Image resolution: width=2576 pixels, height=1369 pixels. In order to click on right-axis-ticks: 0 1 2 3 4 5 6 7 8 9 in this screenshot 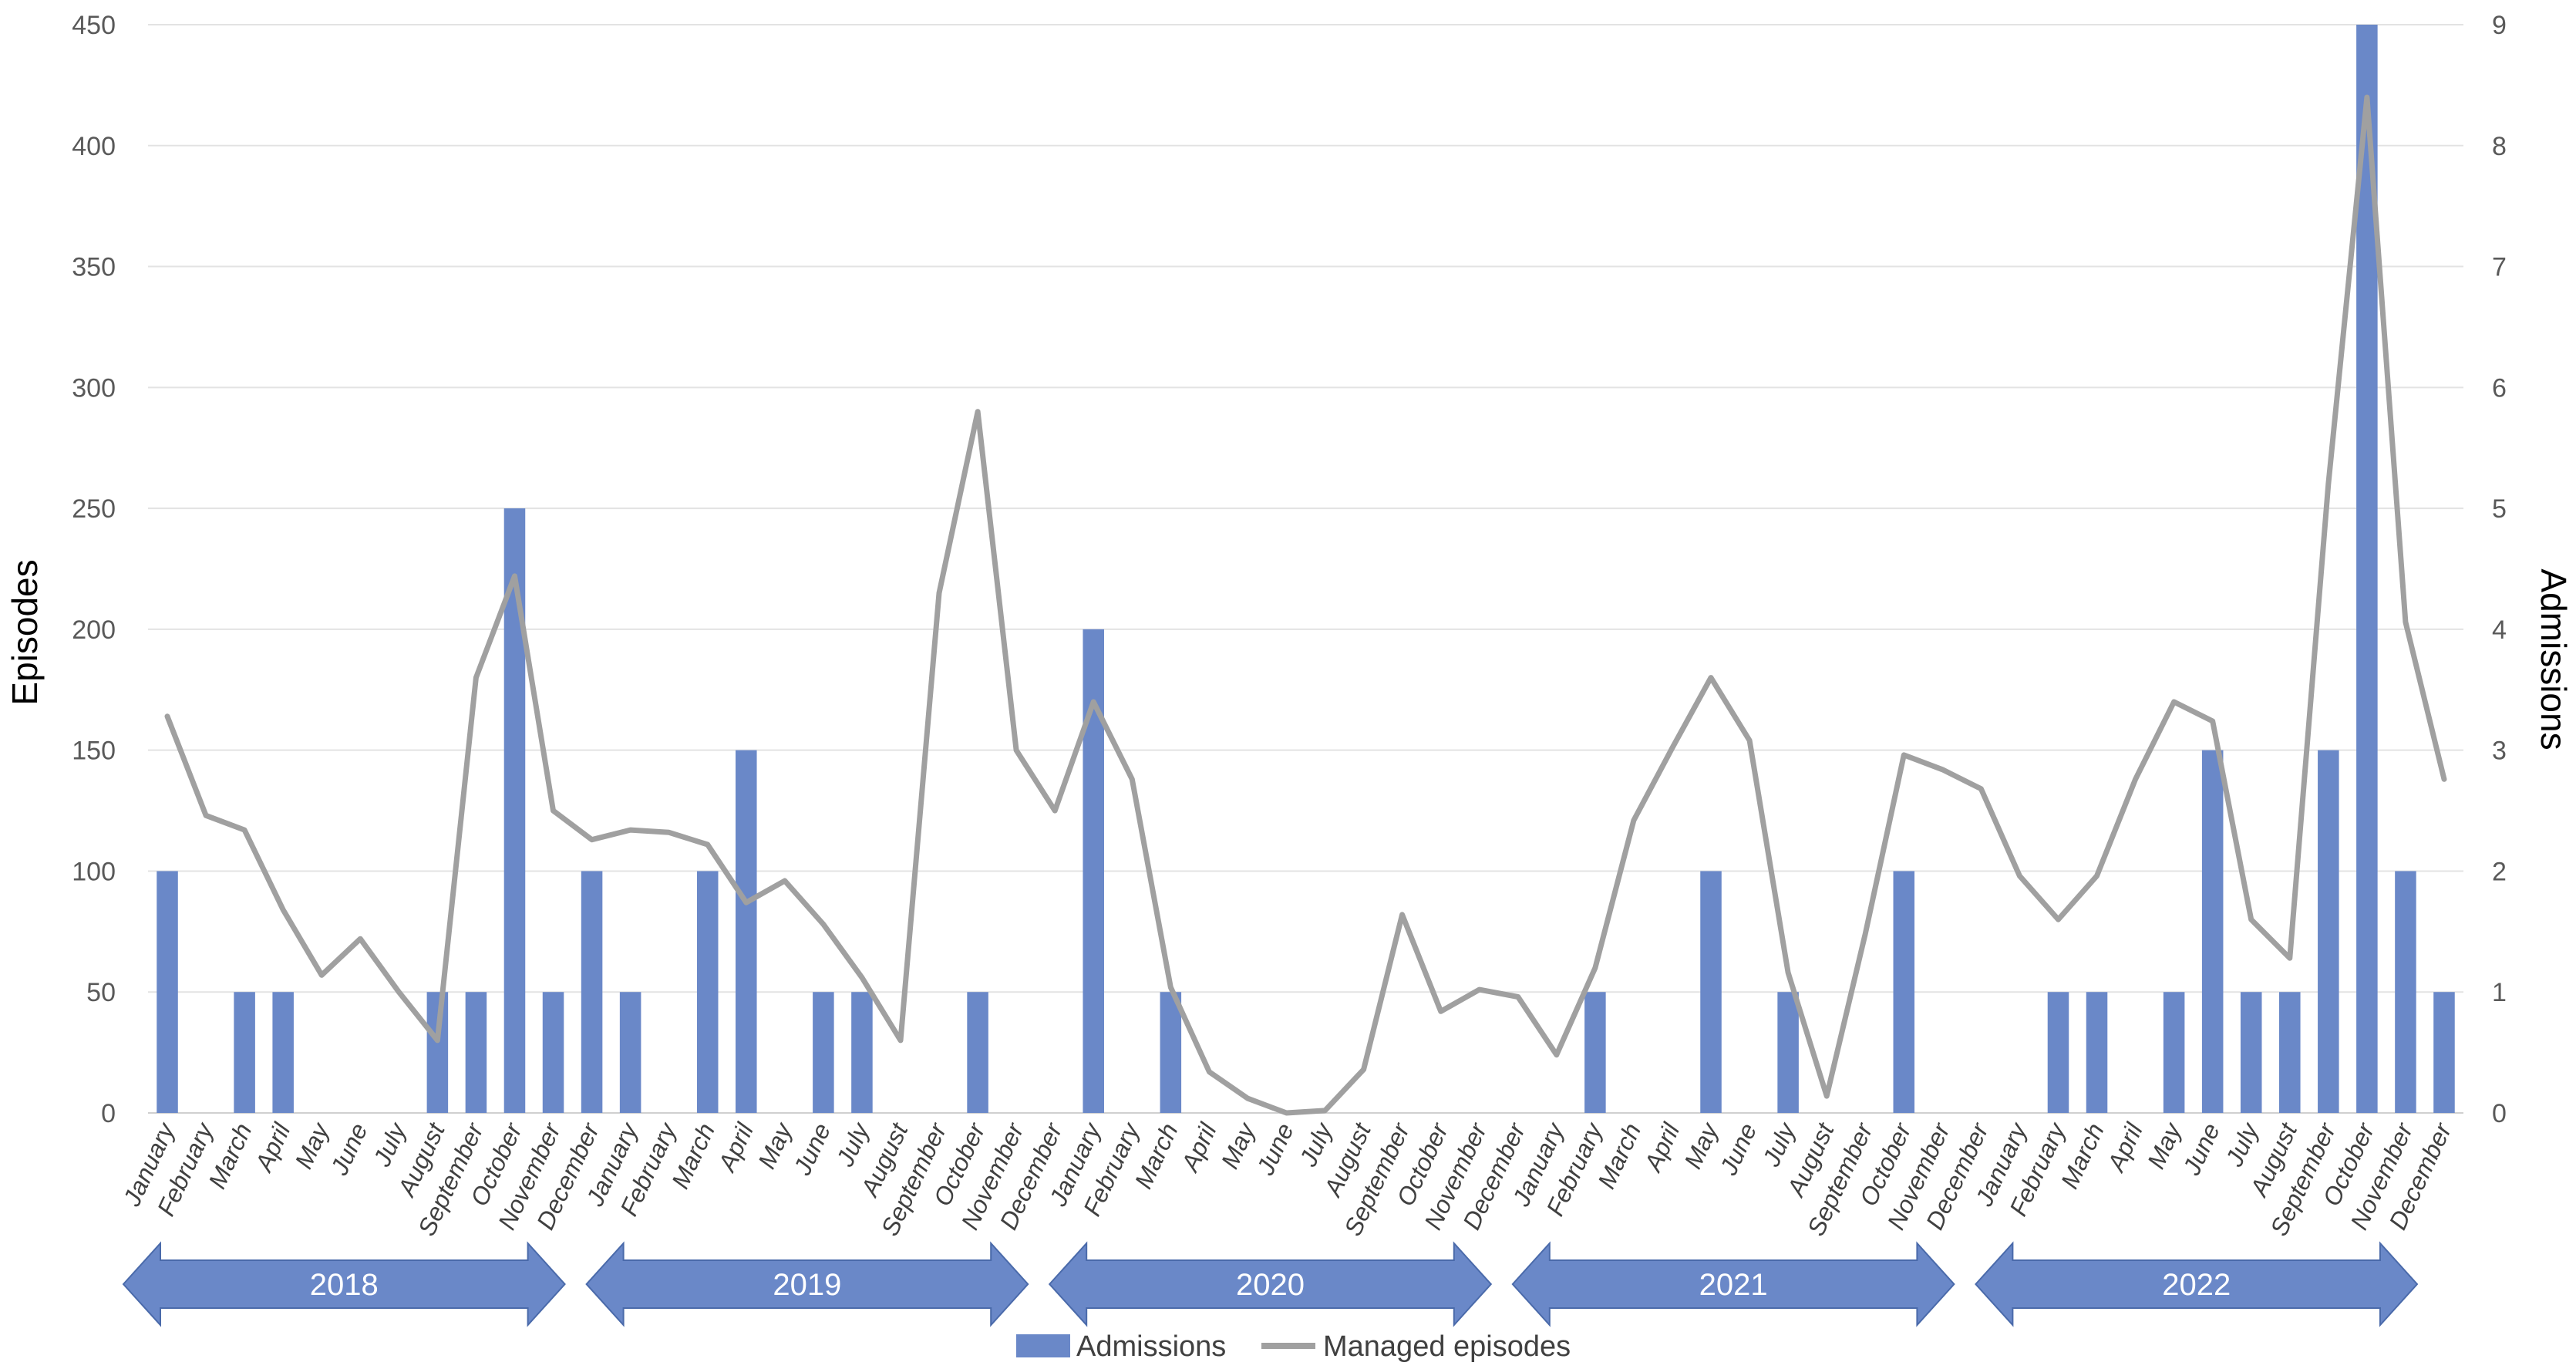, I will do `click(2499, 569)`.